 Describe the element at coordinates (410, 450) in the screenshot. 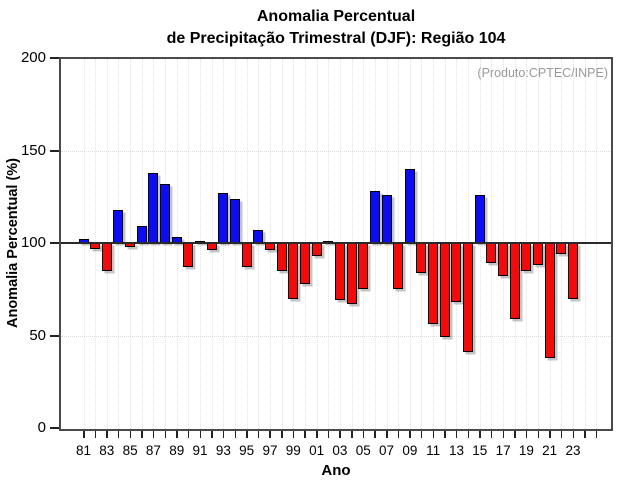

I see `x-axis-tick-label: 09` at that location.